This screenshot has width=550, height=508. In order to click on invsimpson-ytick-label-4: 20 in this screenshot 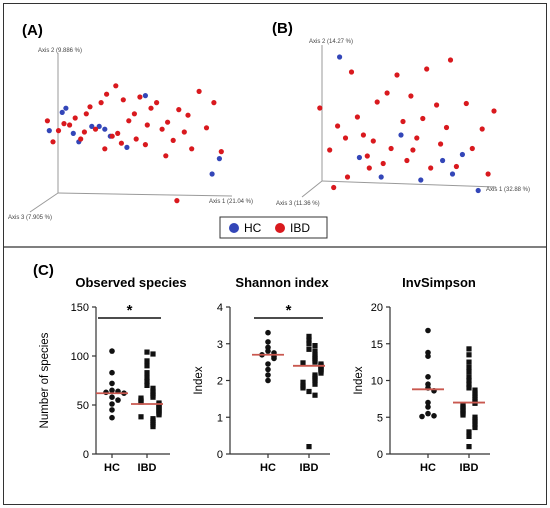, I will do `click(377, 308)`.